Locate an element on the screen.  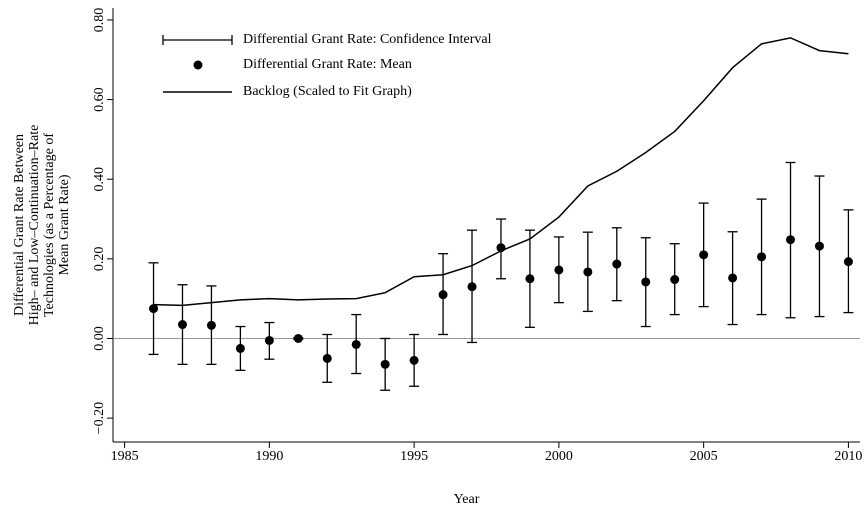
y-tick-label: 0.60 is located at coordinates (99, 99).